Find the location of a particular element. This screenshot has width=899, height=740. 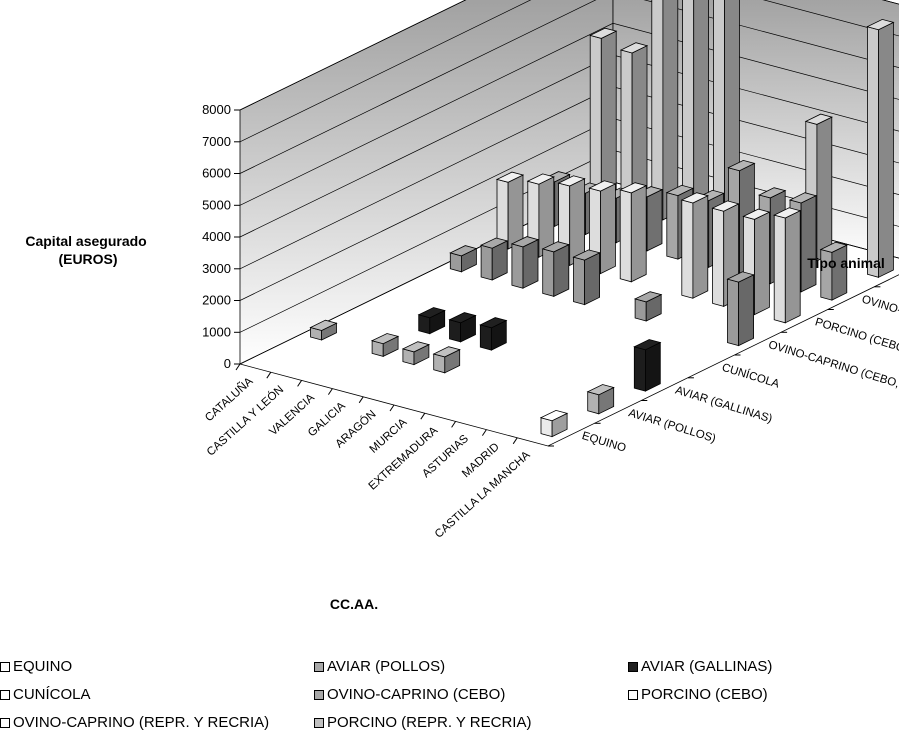

y-tick-label: 2000 is located at coordinates (216, 300).